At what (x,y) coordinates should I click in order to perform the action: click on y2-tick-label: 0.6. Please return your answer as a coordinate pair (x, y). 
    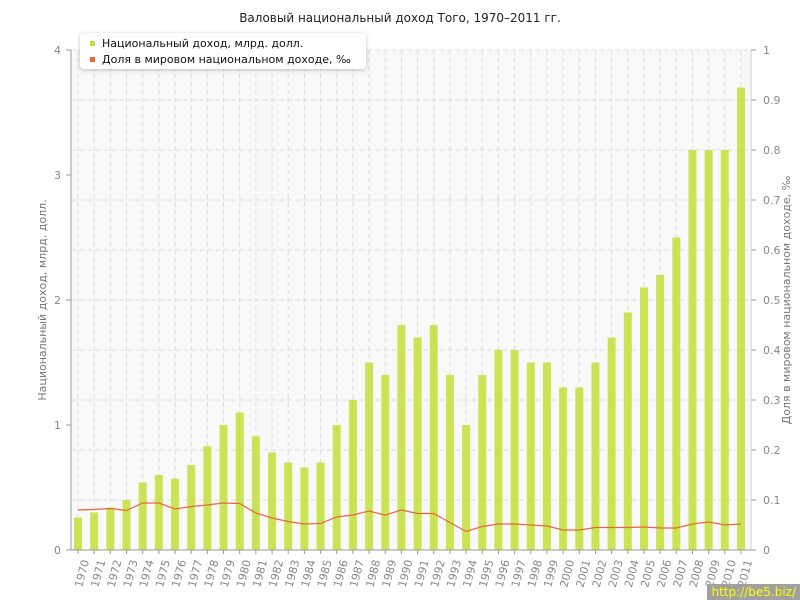
    Looking at the image, I should click on (772, 250).